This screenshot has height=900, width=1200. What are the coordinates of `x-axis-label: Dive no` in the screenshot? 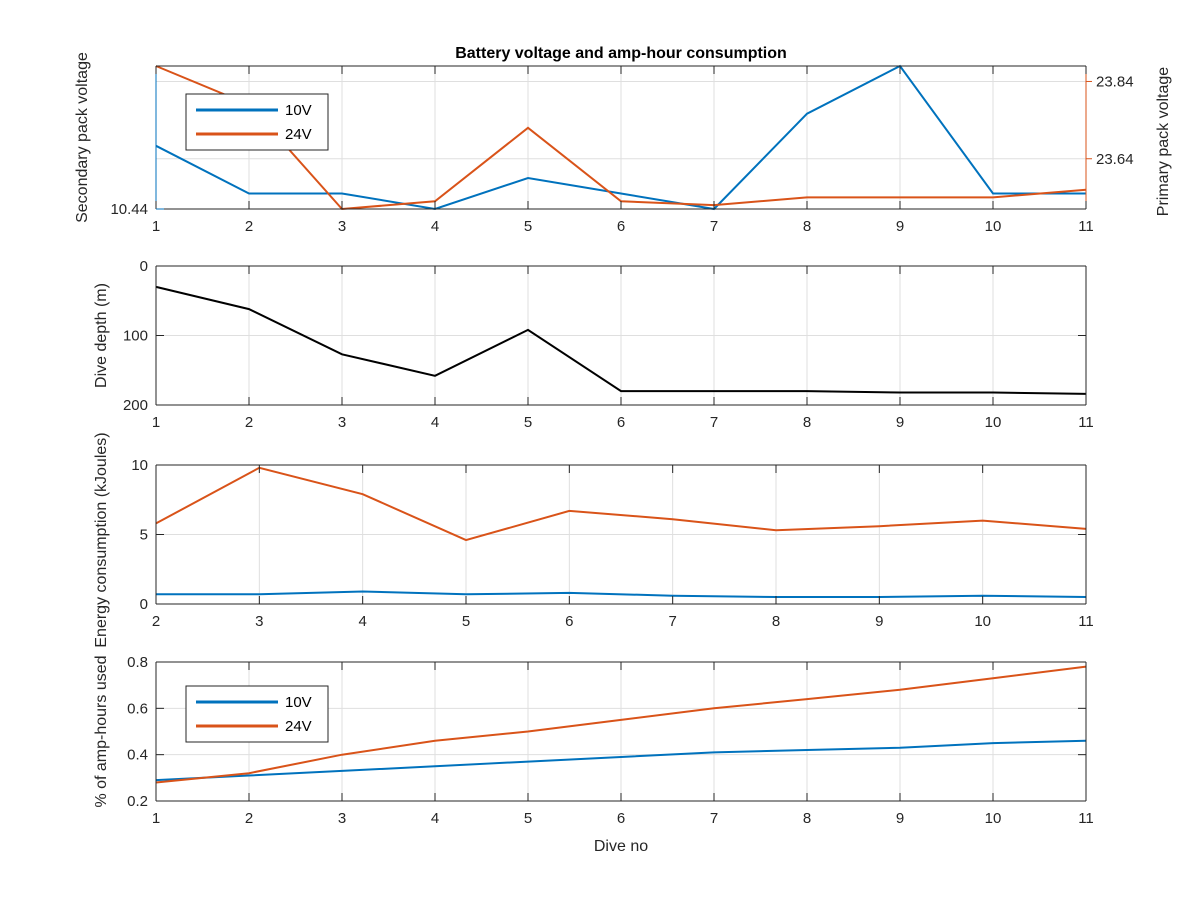 It's located at (621, 846).